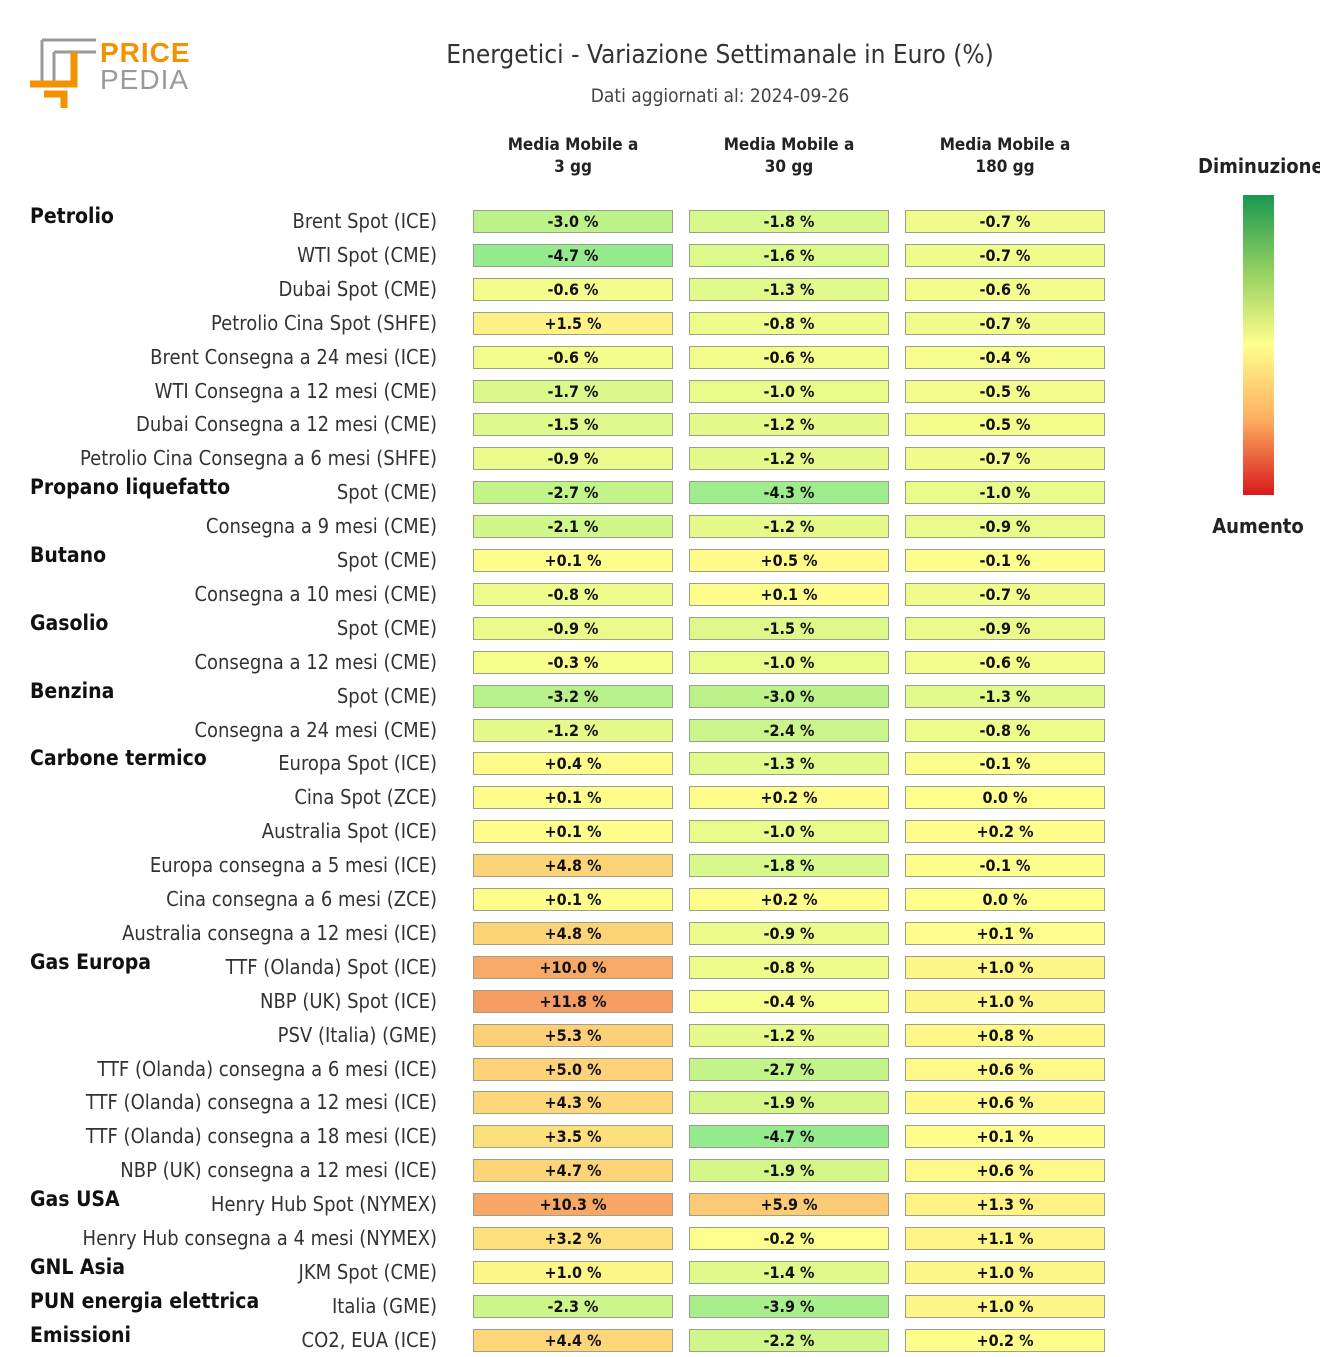 The image size is (1320, 1357). What do you see at coordinates (1005, 391) in the screenshot?
I see `heatmap-cell: -0.5 %` at bounding box center [1005, 391].